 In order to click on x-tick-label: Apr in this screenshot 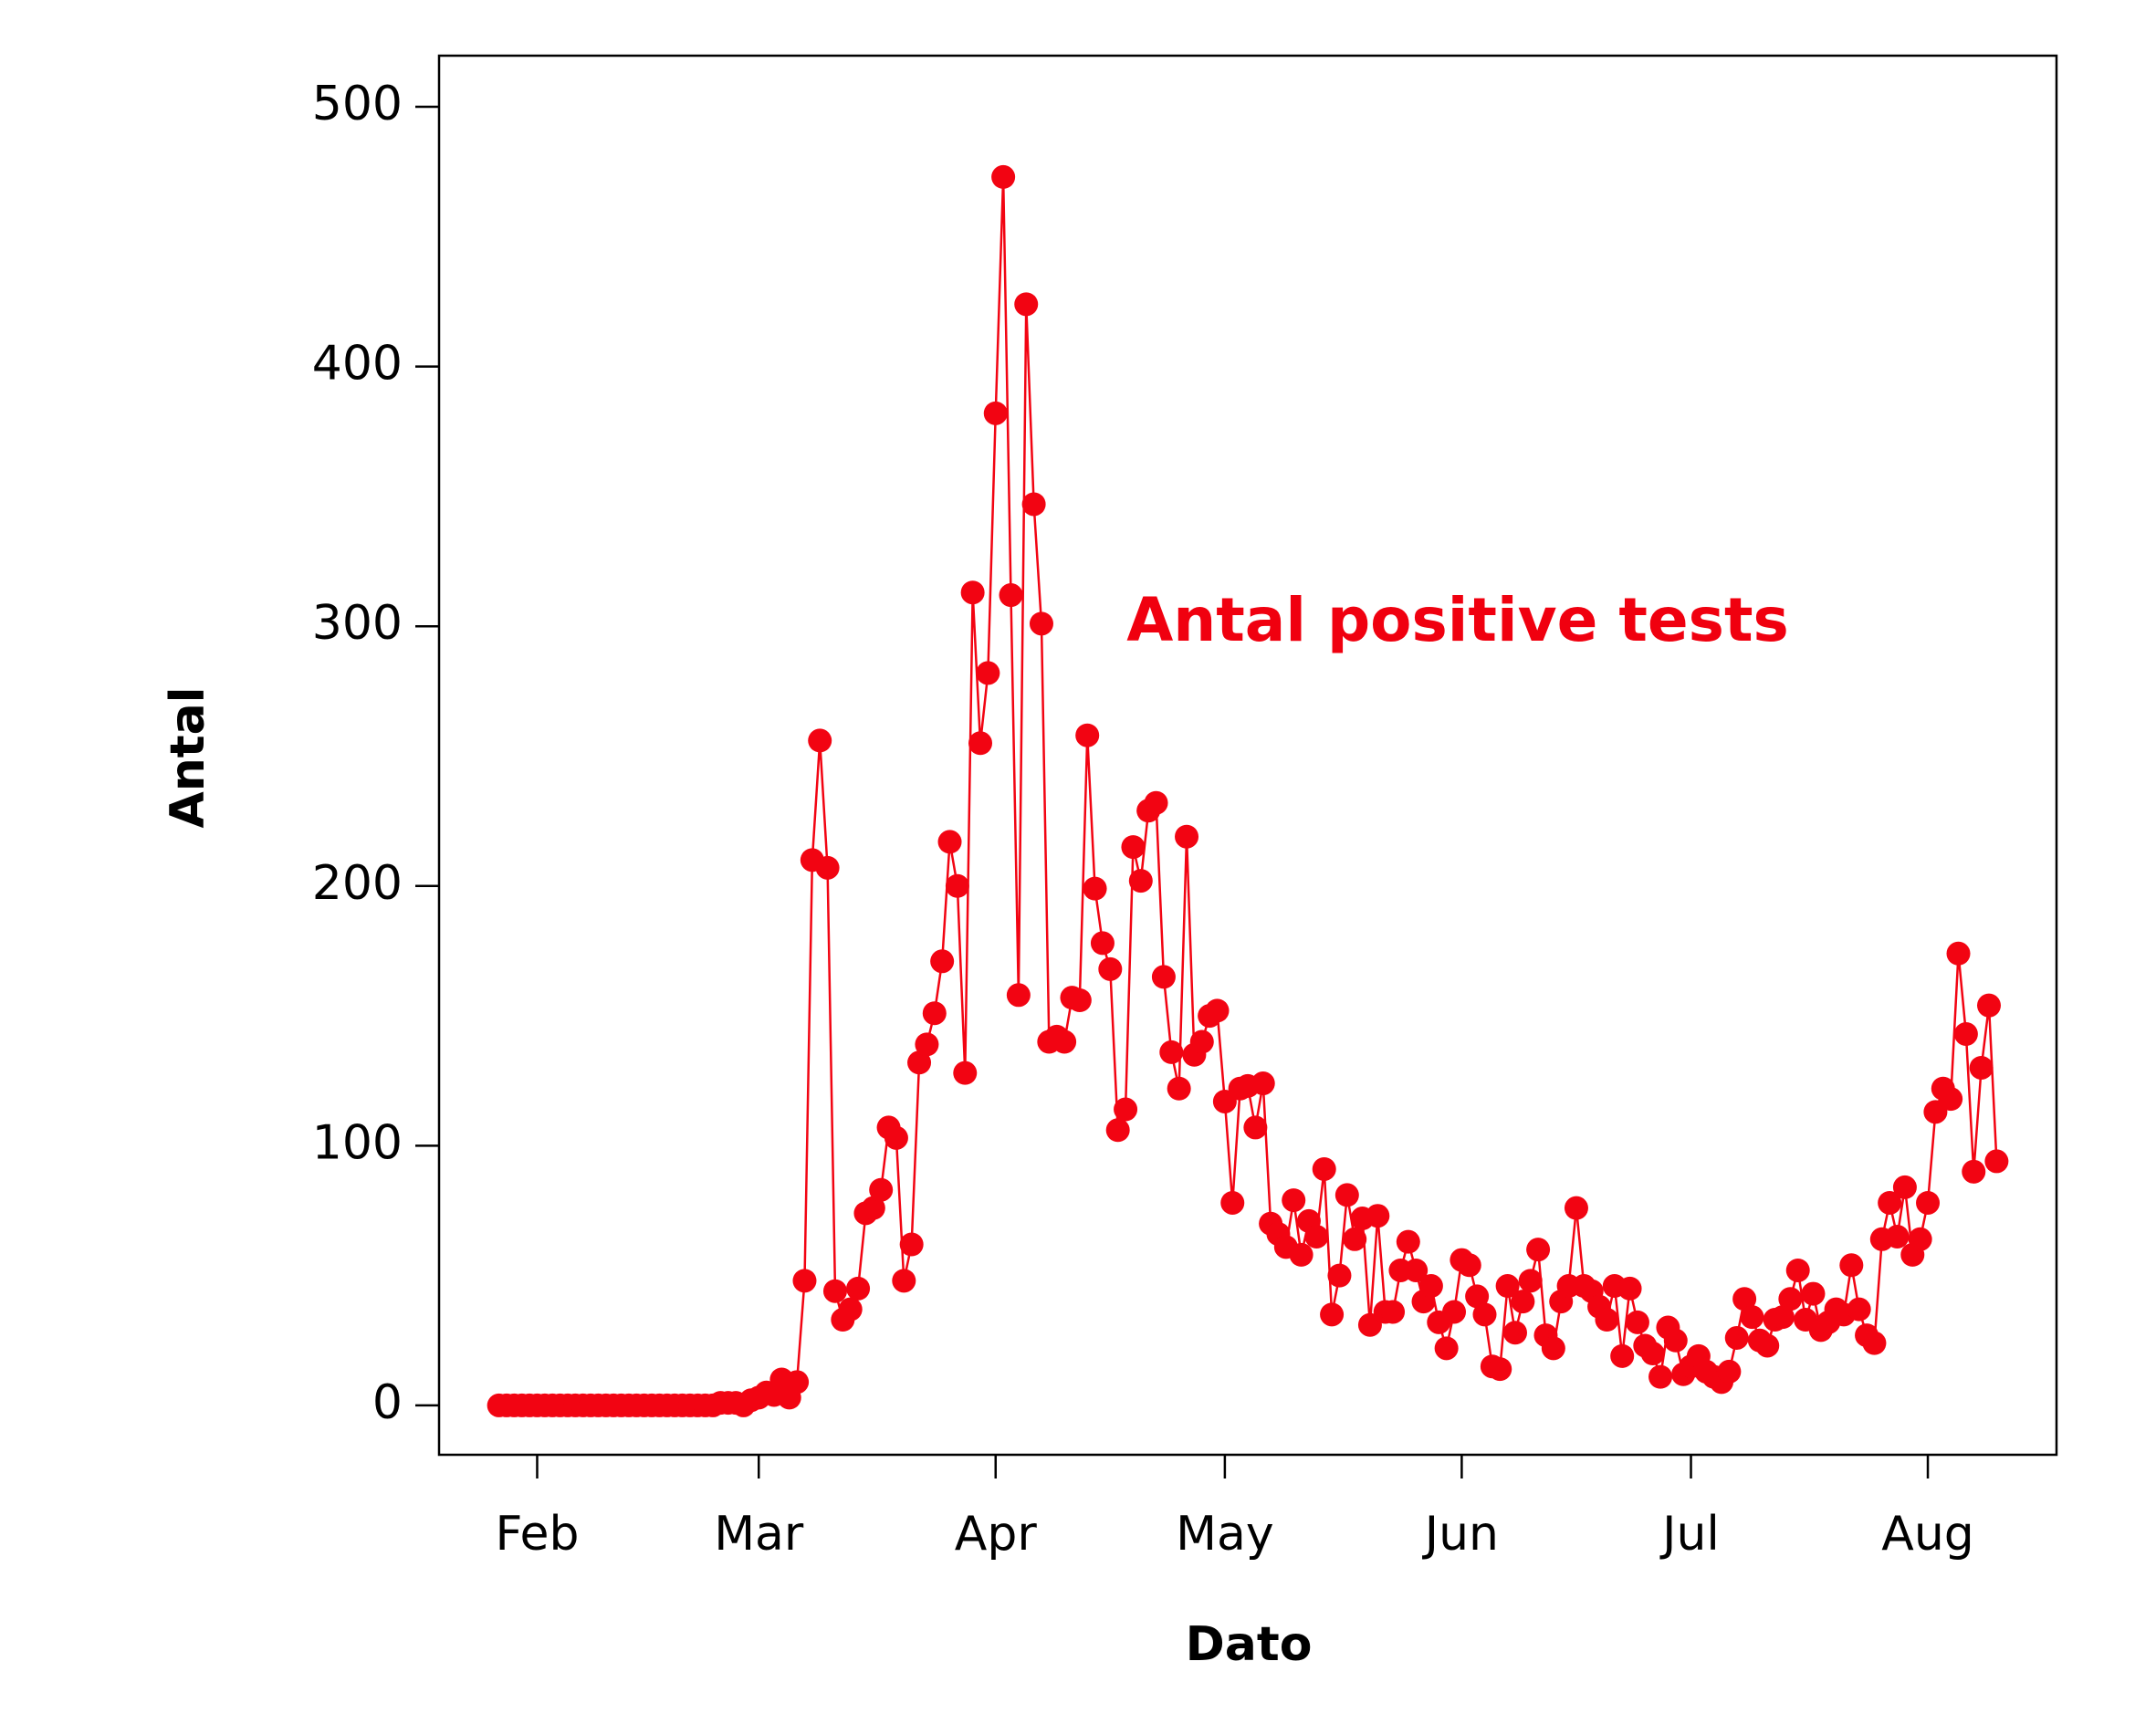, I will do `click(996, 1534)`.